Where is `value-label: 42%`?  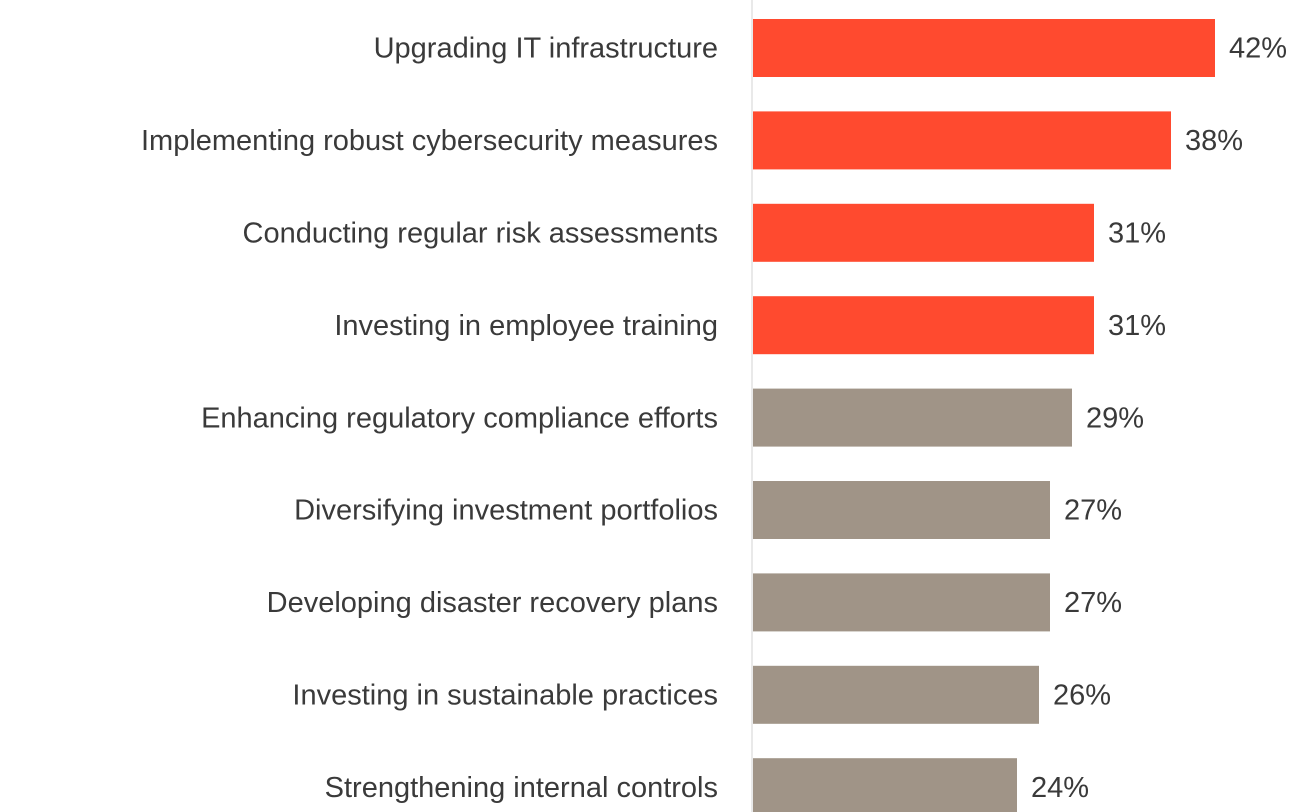
value-label: 42% is located at coordinates (1258, 49).